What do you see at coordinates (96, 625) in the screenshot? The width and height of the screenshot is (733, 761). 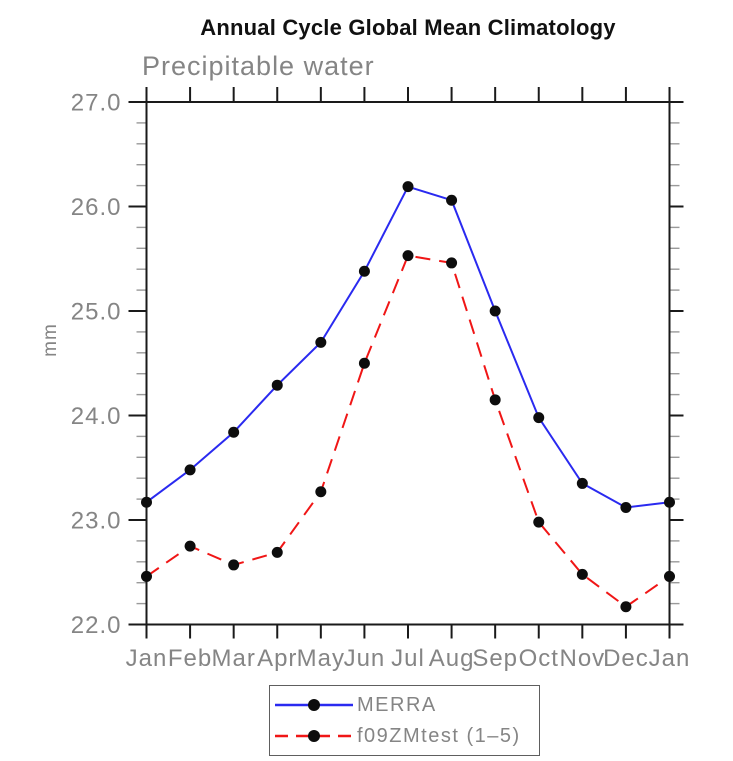 I see `y-tick-label: 22.0` at bounding box center [96, 625].